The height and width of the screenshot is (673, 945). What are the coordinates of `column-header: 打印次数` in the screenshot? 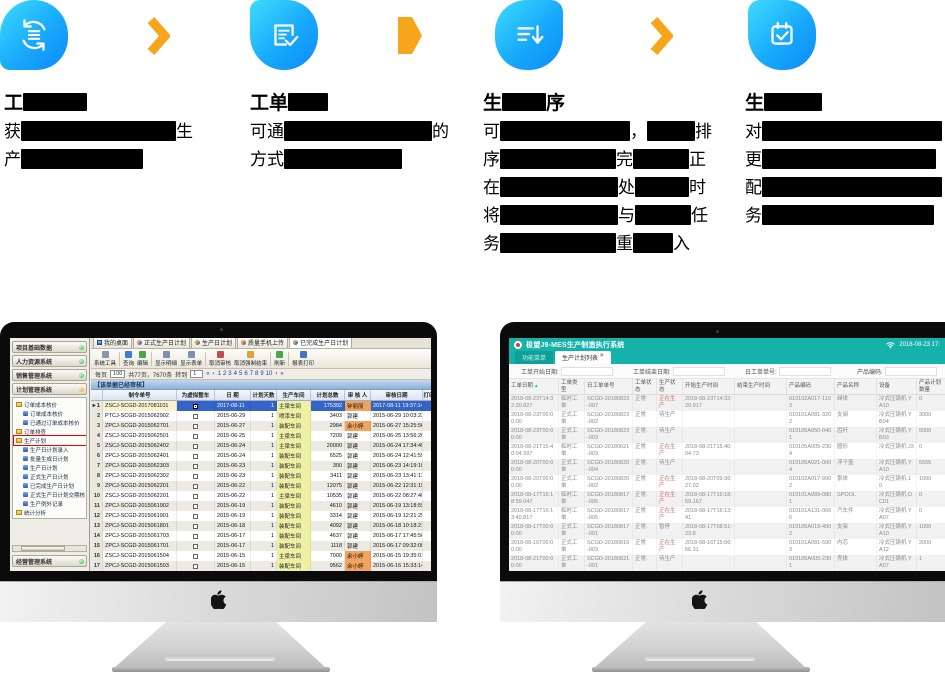 It's located at (427, 395).